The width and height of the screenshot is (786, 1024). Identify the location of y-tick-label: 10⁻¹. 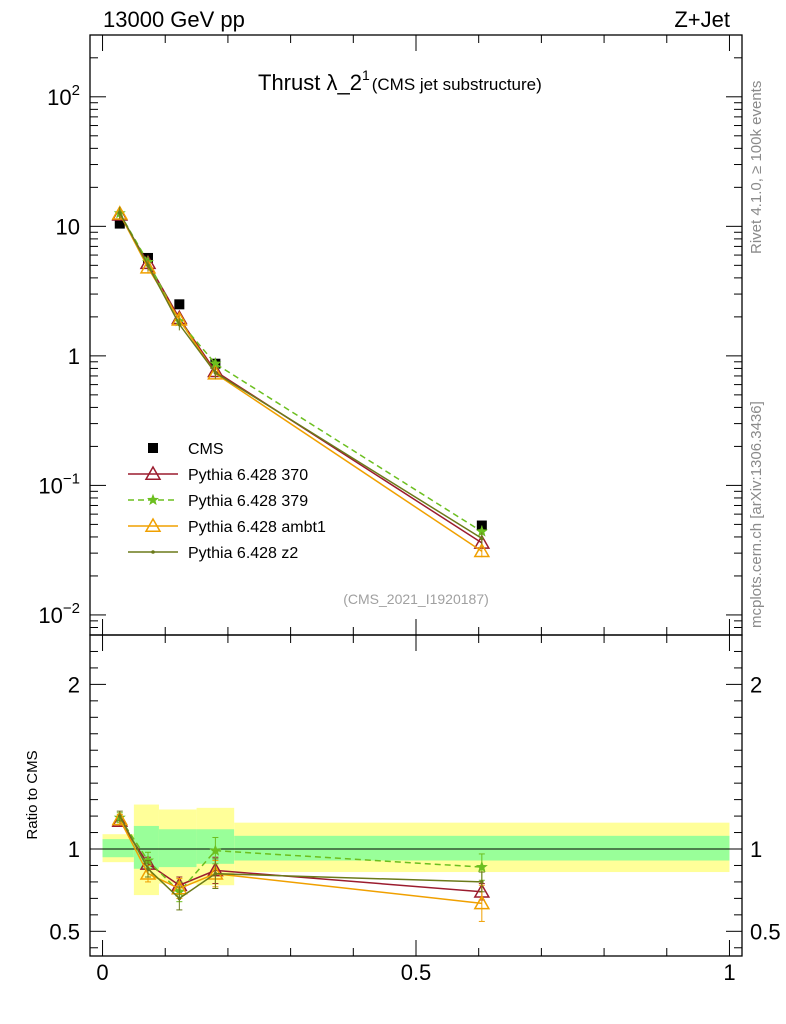
(59, 484).